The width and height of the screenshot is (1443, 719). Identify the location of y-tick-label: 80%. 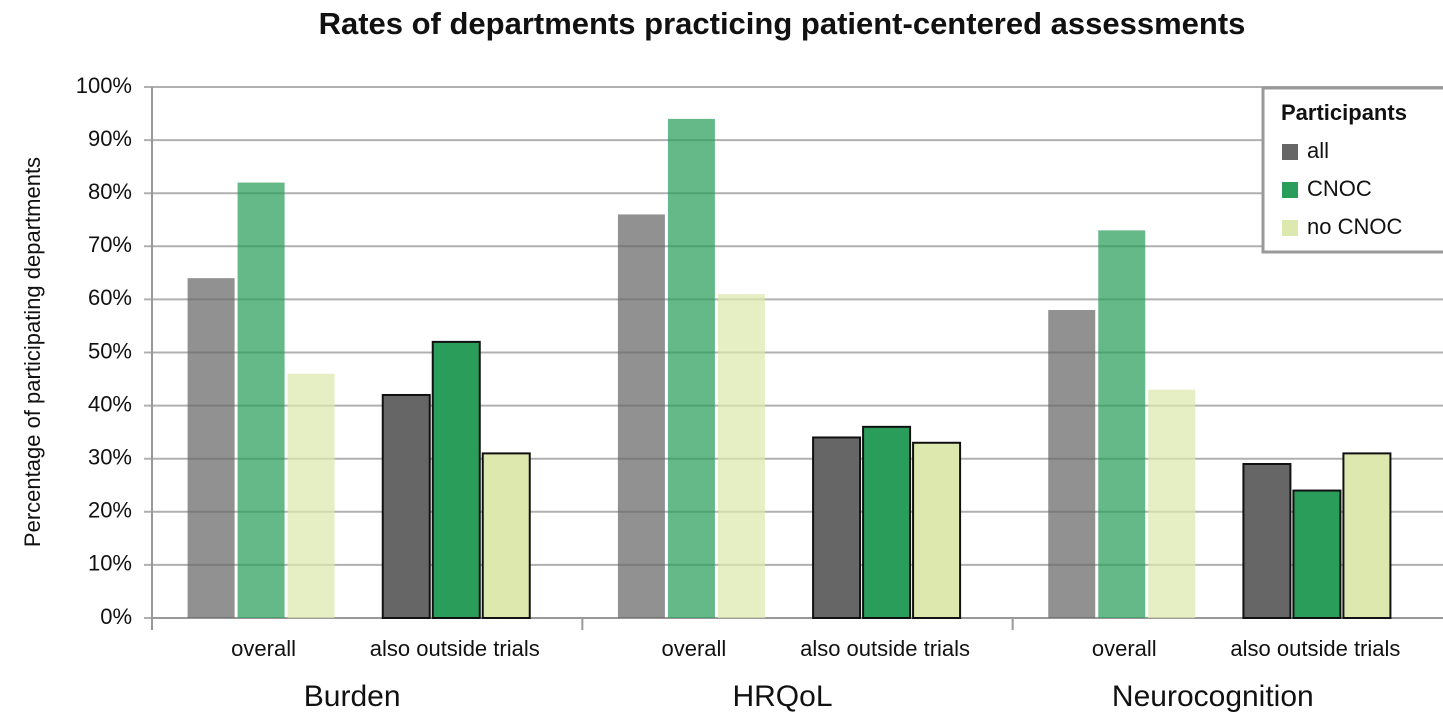
(110, 191).